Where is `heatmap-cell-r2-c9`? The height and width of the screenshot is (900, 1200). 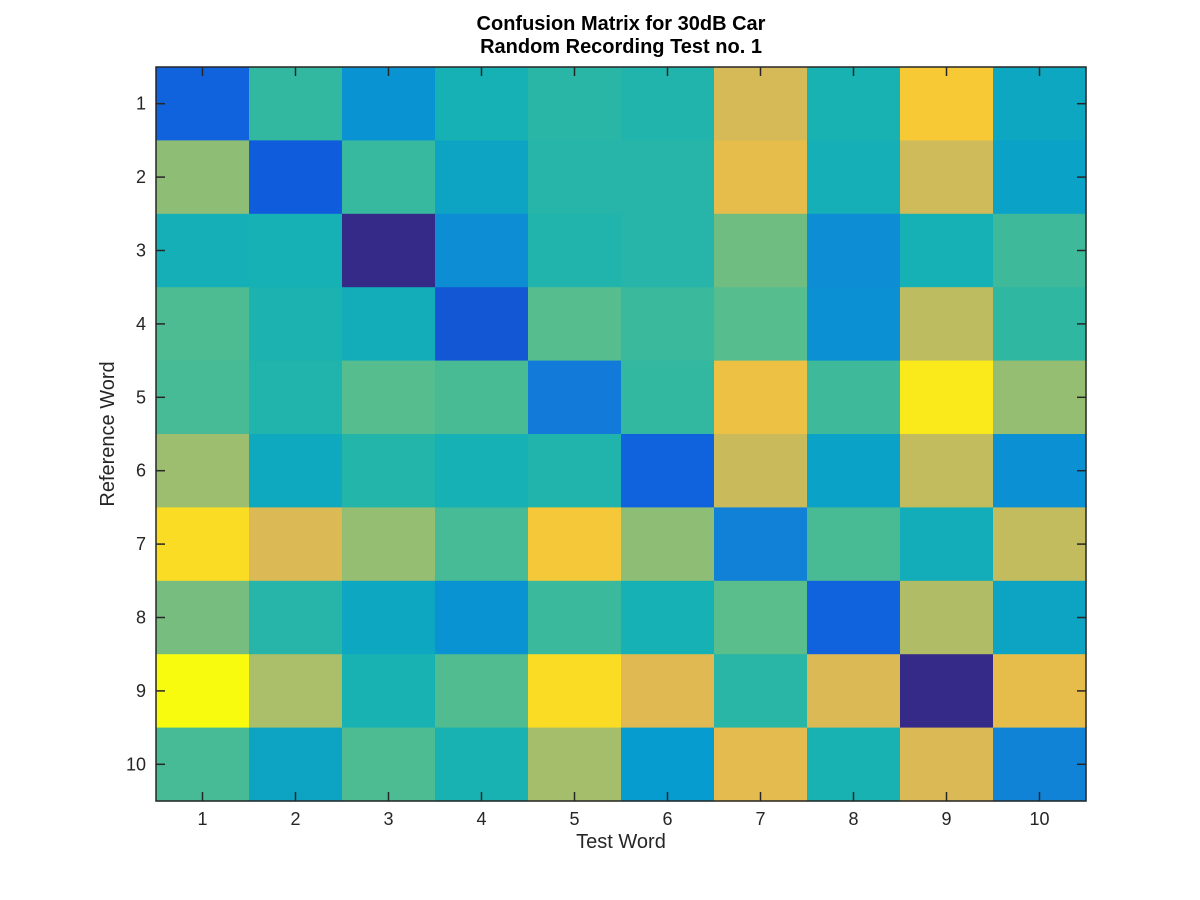
heatmap-cell-r2-c9 is located at coordinates (947, 177).